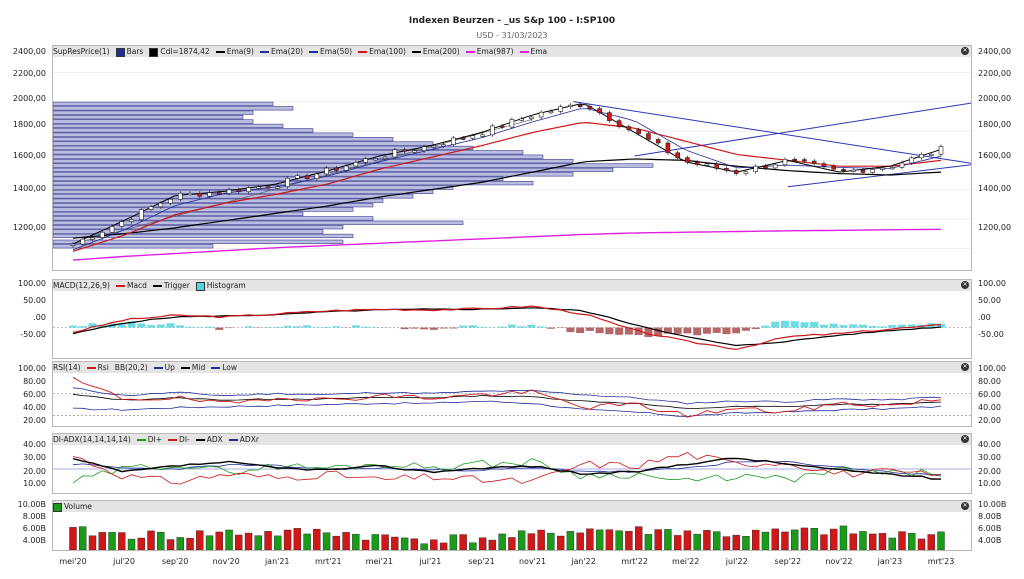 The width and height of the screenshot is (1024, 579). Describe the element at coordinates (198, 367) in the screenshot. I see `legend-label: Mid` at that location.